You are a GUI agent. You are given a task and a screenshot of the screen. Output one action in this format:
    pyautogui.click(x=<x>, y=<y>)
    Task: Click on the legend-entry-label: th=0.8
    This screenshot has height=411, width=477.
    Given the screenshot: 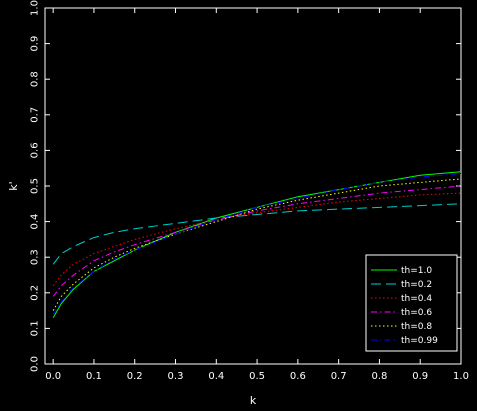 What is the action you would take?
    pyautogui.click(x=416, y=327)
    